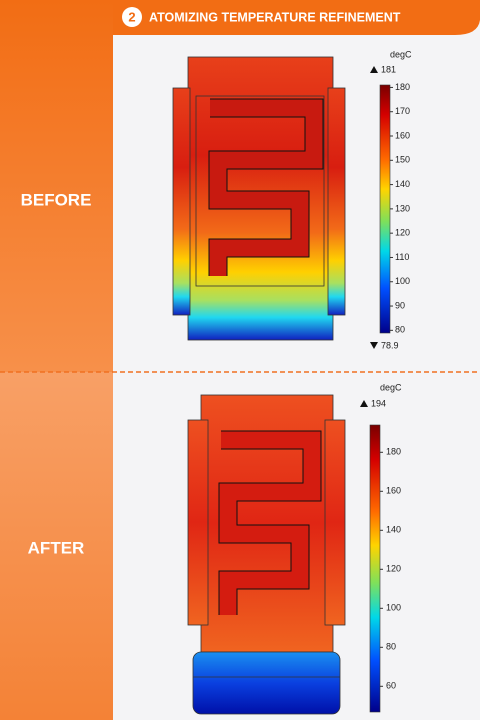 The height and width of the screenshot is (725, 480). I want to click on panel-label: AFTER, so click(56, 547).